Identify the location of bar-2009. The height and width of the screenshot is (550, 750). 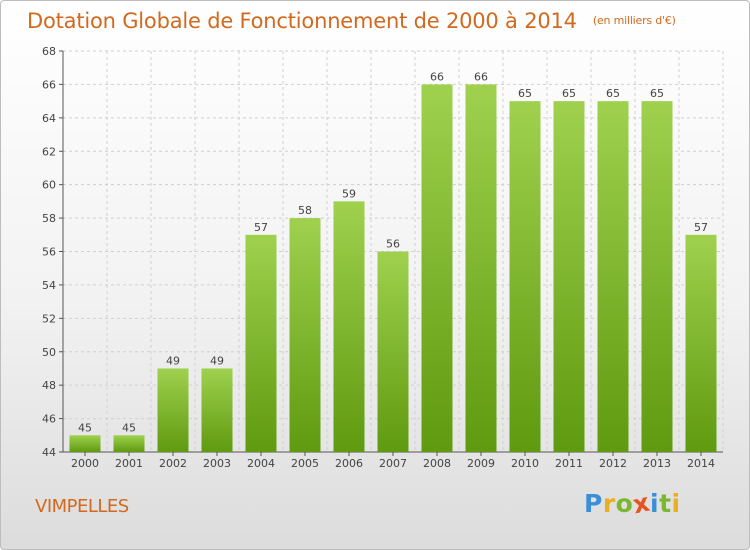
(481, 268).